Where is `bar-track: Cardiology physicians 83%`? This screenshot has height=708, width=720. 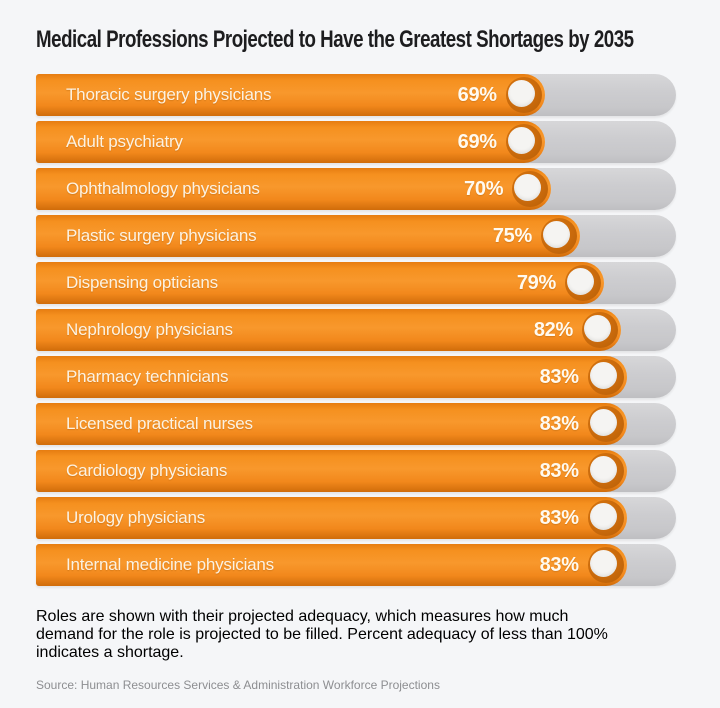 bar-track: Cardiology physicians 83% is located at coordinates (356, 471).